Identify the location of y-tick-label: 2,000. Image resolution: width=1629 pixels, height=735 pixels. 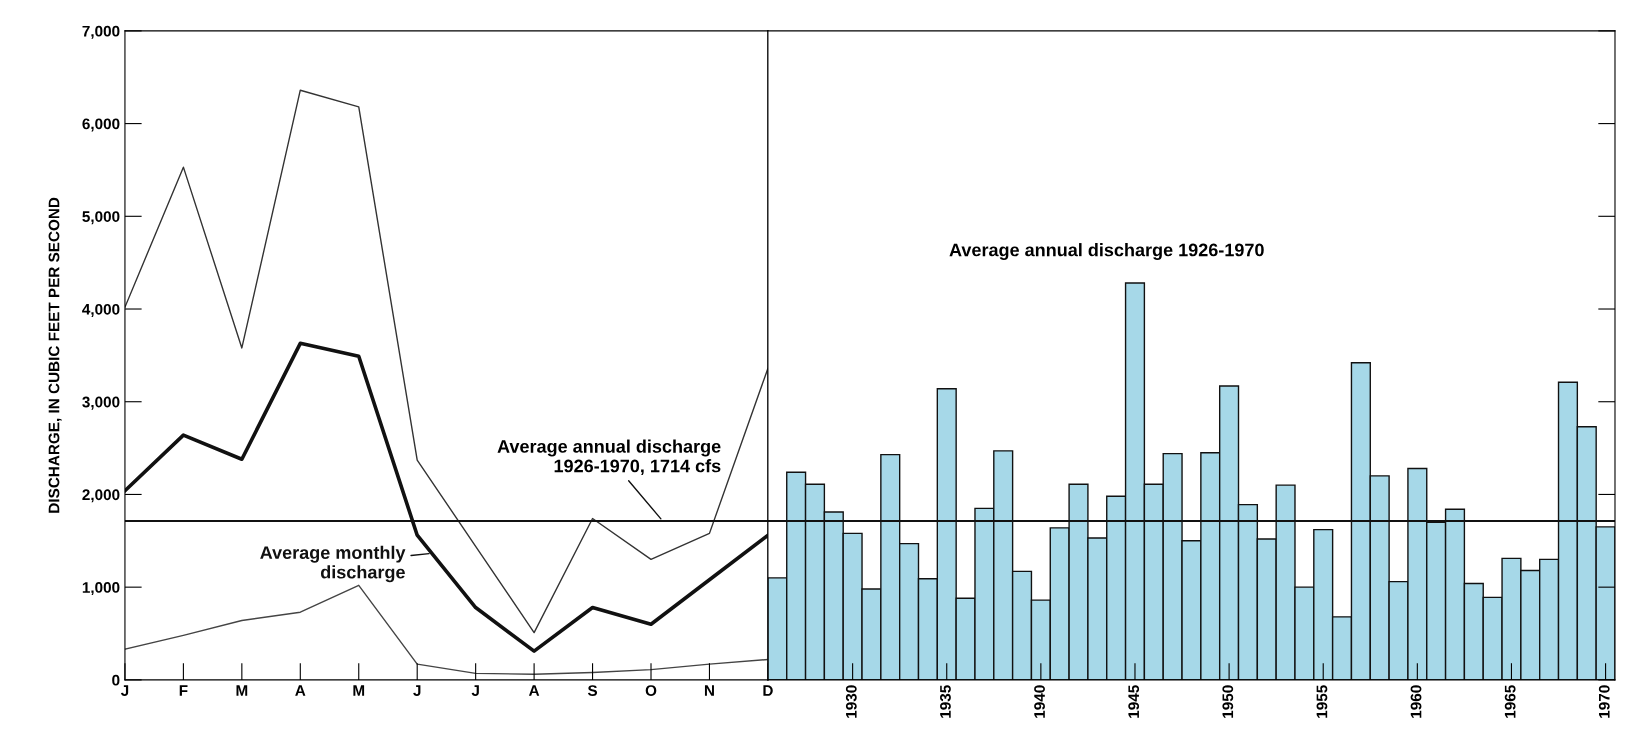
(101, 496).